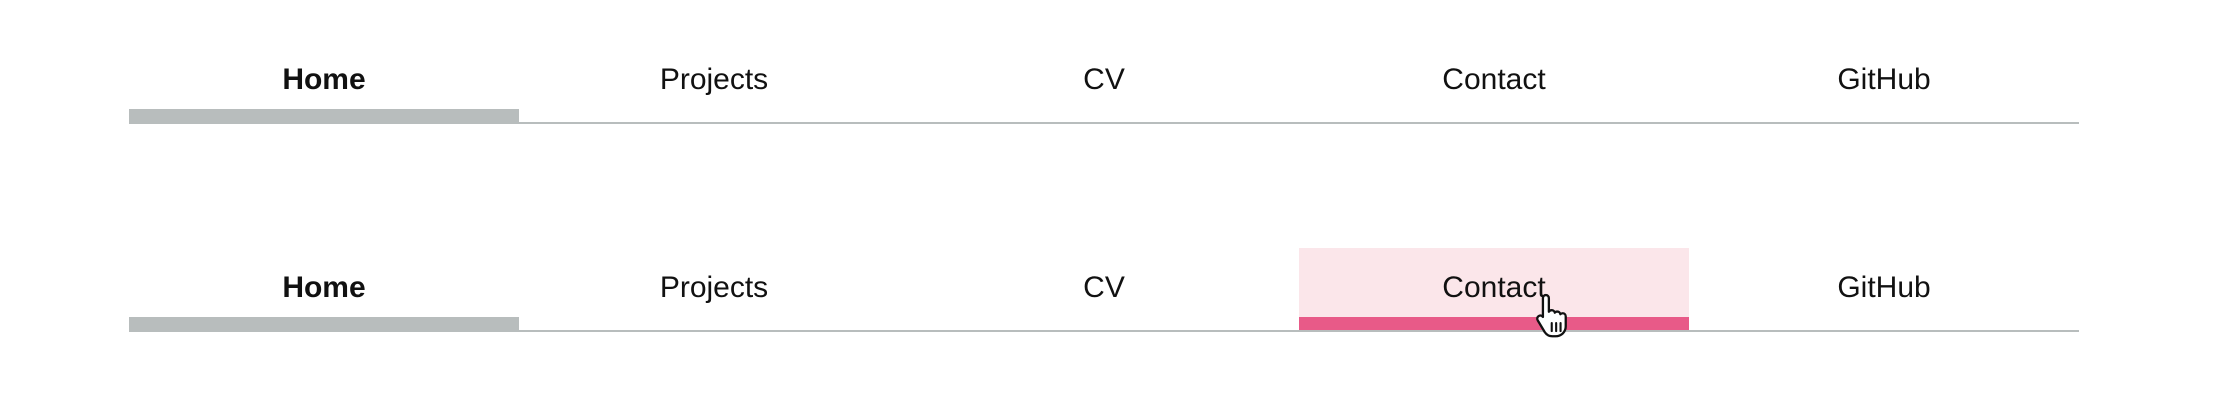 Image resolution: width=2219 pixels, height=400 pixels. I want to click on nav-item-contact: Contact, so click(1494, 81).